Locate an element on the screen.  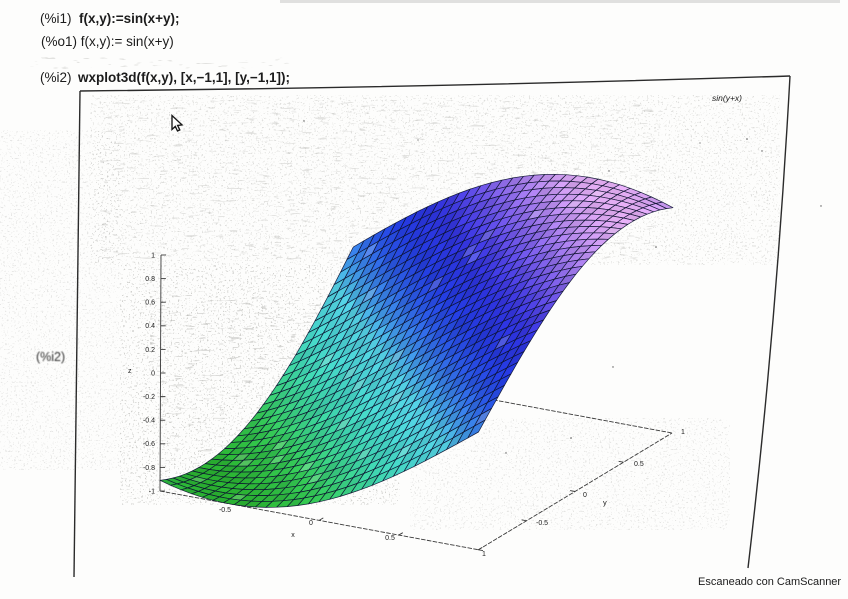
svg-text: x is located at coordinates (293, 535).